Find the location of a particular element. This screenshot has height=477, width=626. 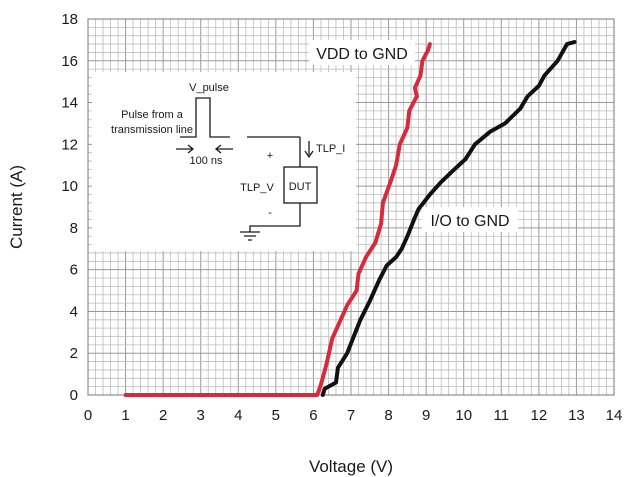

inset-dut-label: DUT is located at coordinates (300, 187).